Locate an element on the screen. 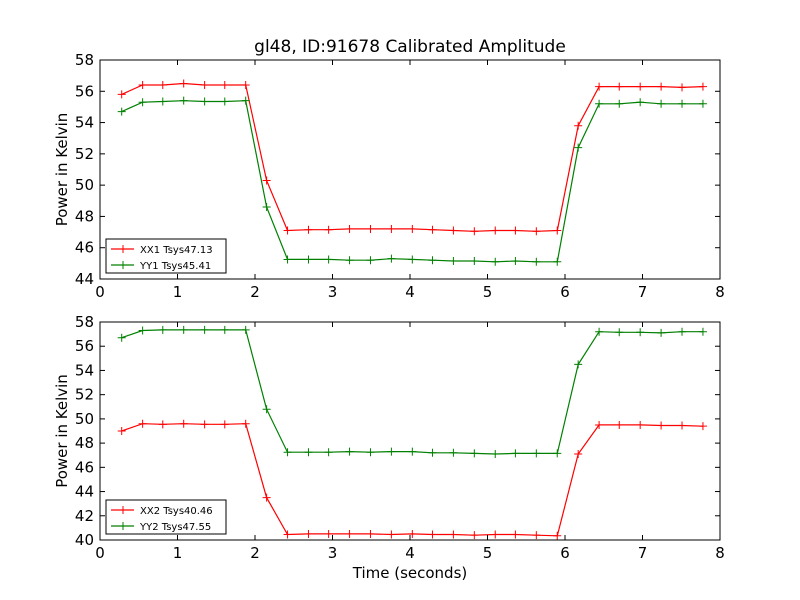 Image resolution: width=800 pixels, height=600 pixels. legend-label: YY2 Tsys47.55 is located at coordinates (175, 527).